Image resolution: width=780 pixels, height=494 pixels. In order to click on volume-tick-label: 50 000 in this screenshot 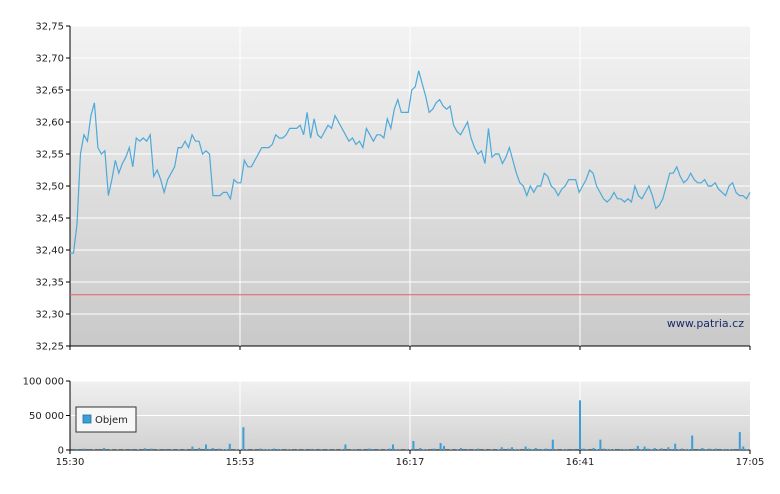, I will do `click(46, 416)`.